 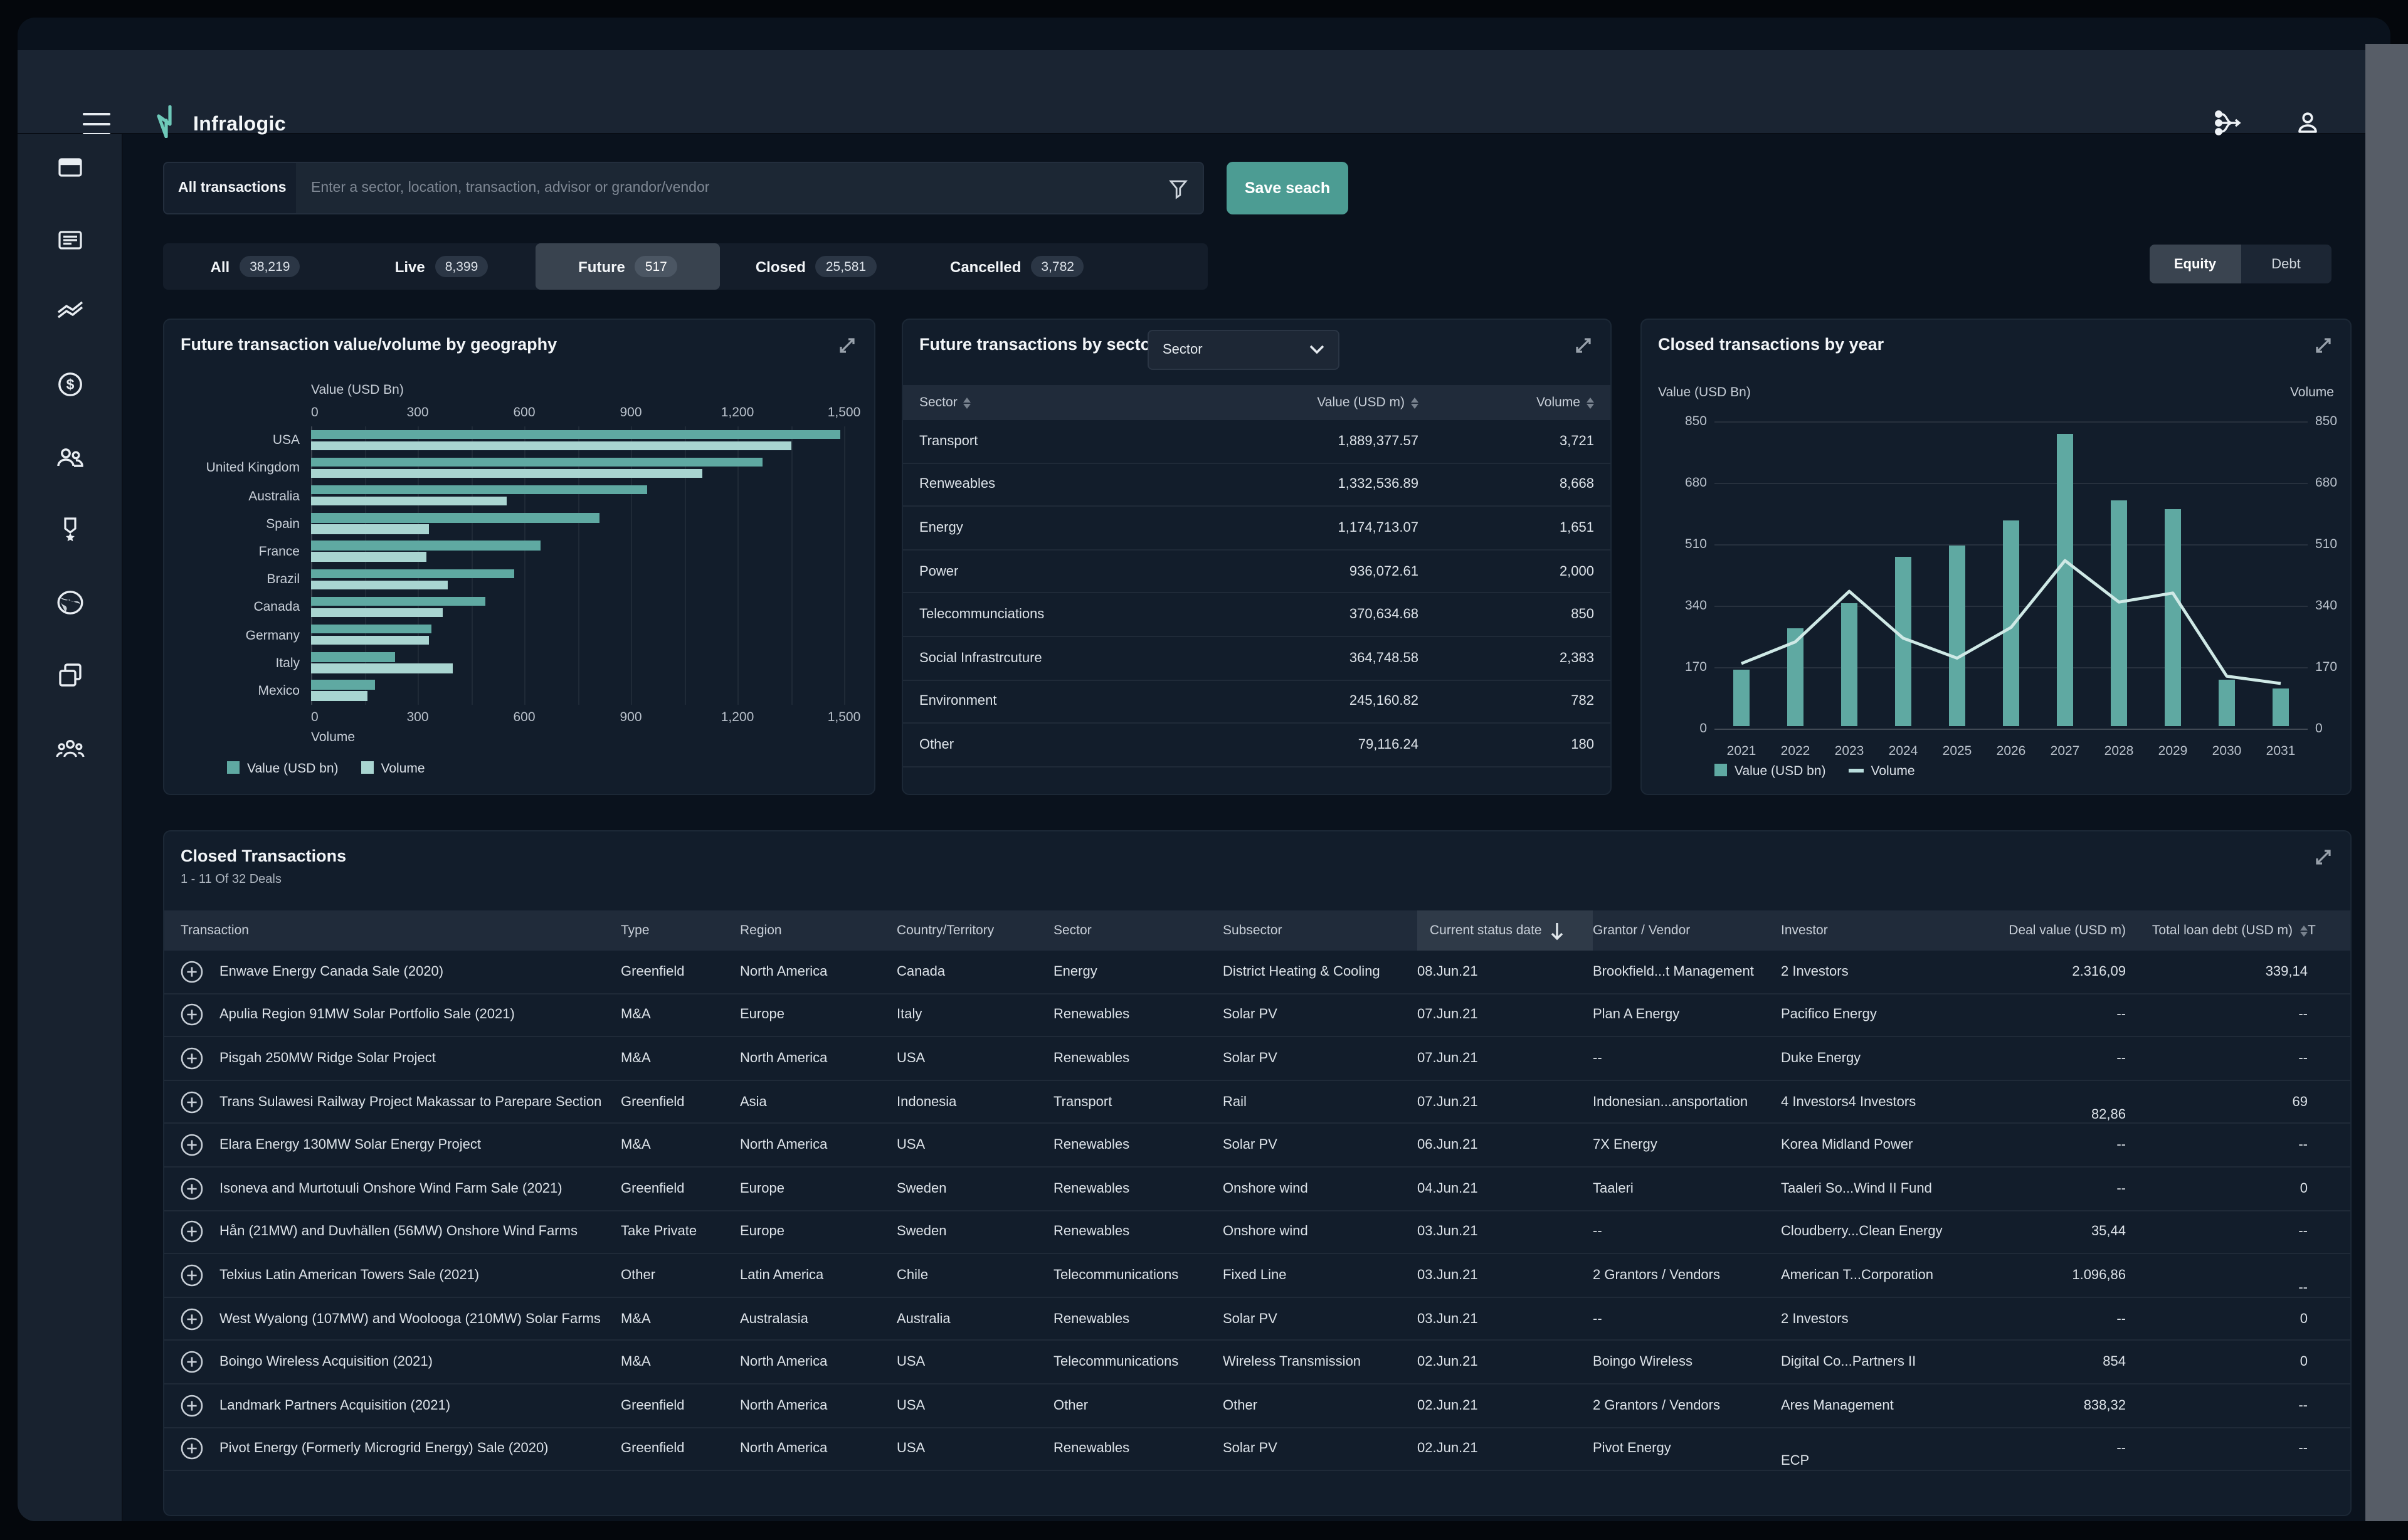 I want to click on trend-icon, so click(x=69, y=316).